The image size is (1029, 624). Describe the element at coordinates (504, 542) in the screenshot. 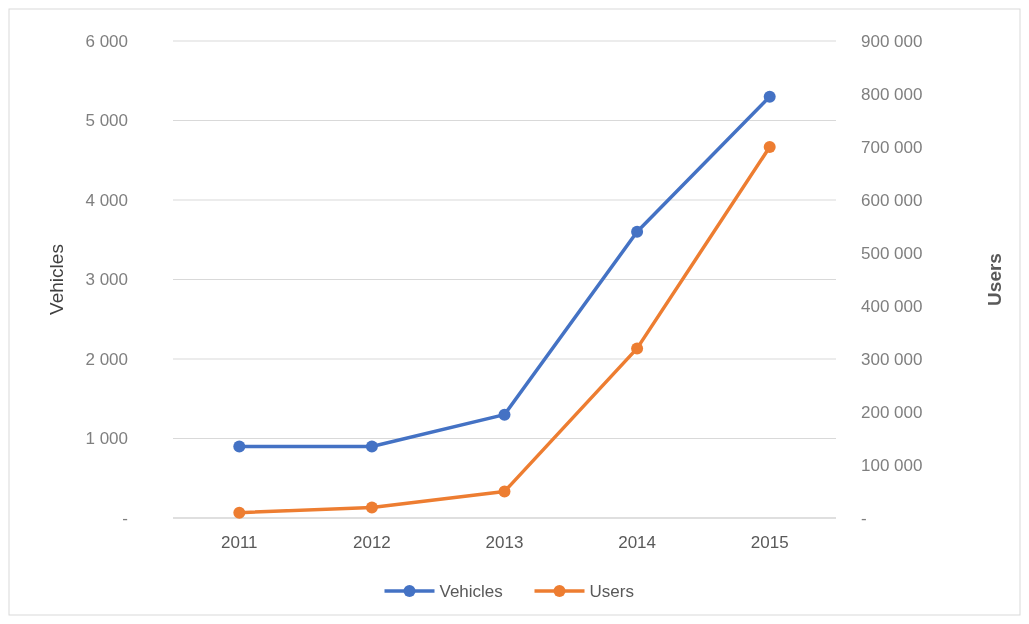

I see `x-tick-label: 2013` at that location.